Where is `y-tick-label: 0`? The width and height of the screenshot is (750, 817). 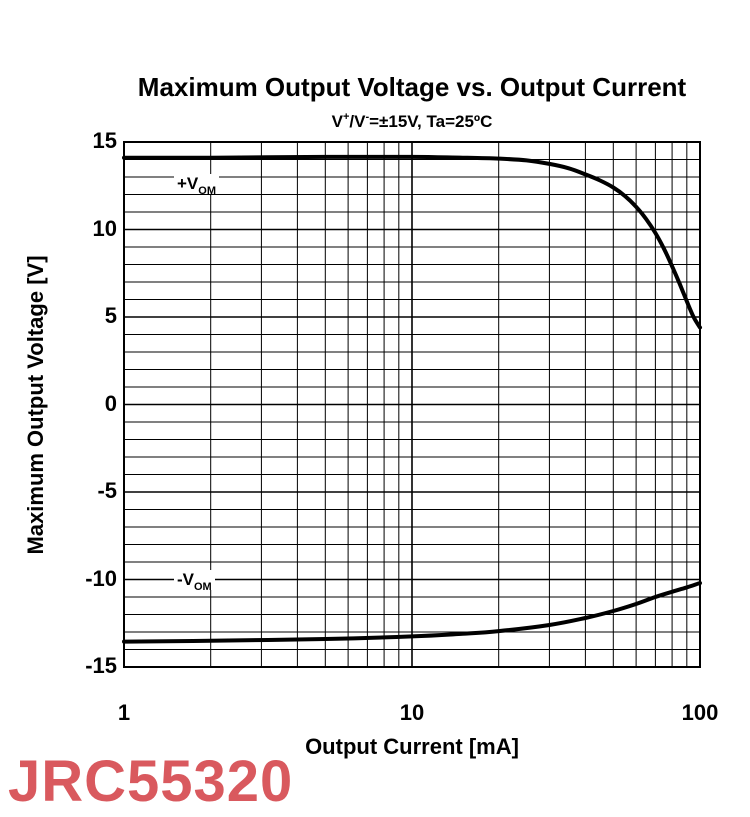 y-tick-label: 0 is located at coordinates (110, 403).